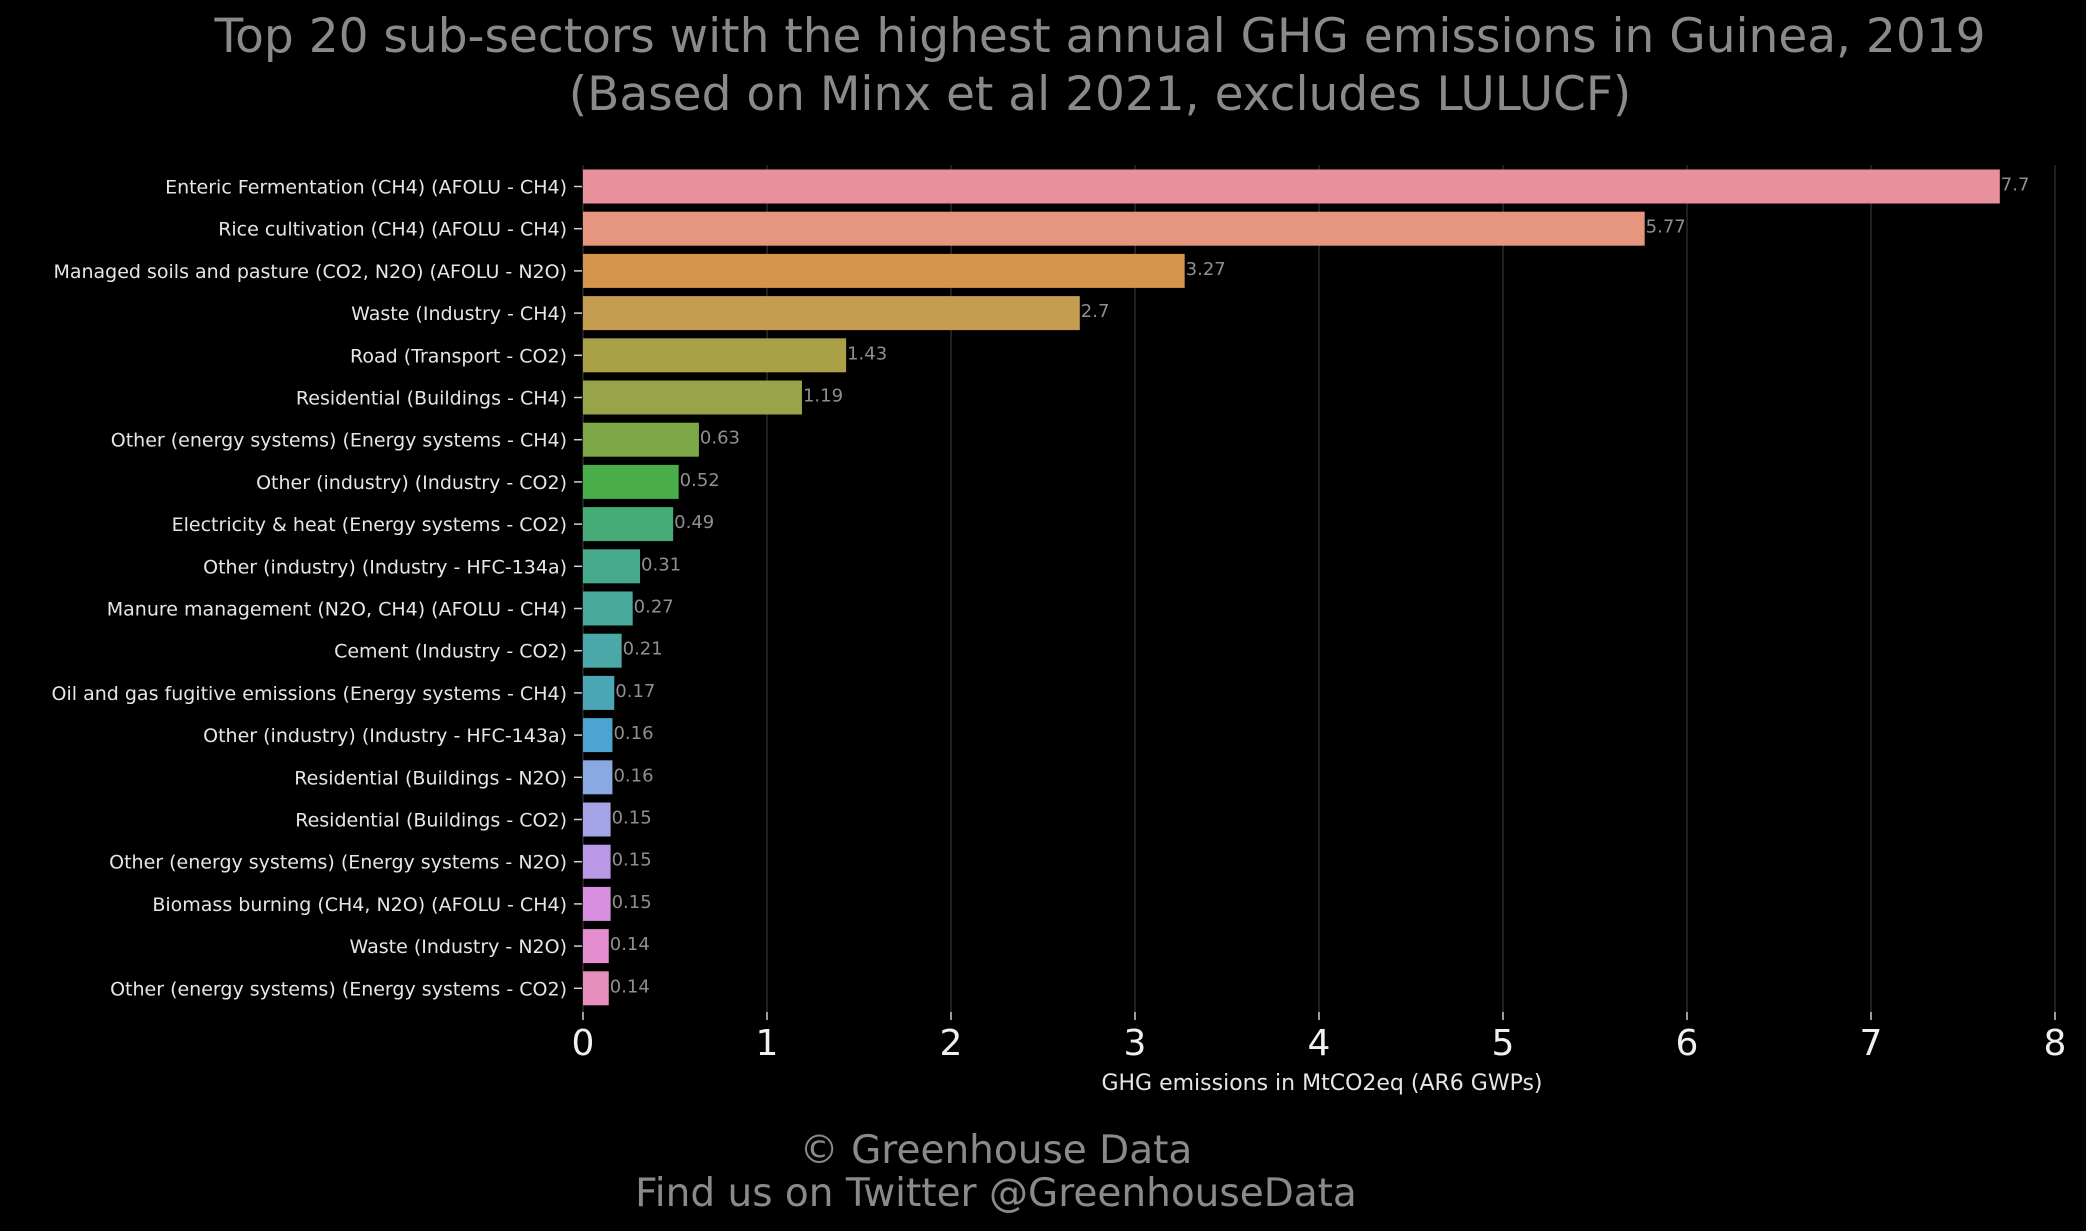 The image size is (2086, 1231). I want to click on value-label-1: 7.7, so click(2015, 185).